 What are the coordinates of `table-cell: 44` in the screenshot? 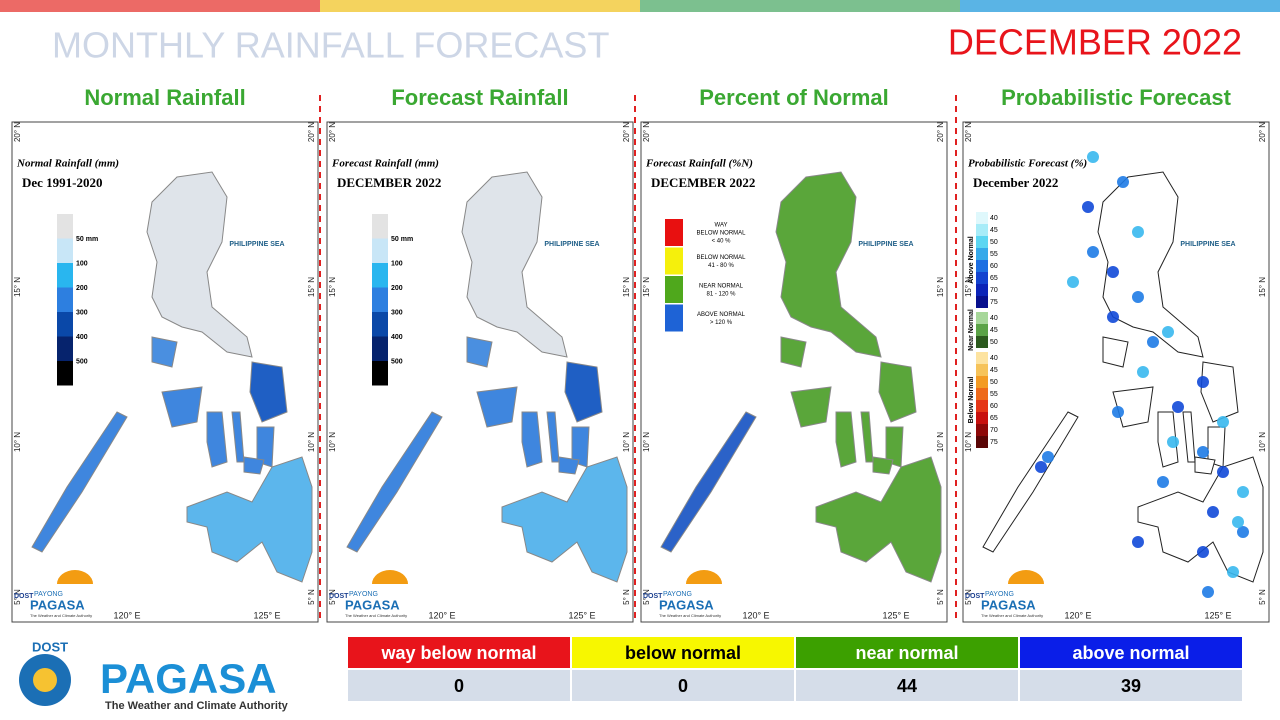 It's located at (907, 685).